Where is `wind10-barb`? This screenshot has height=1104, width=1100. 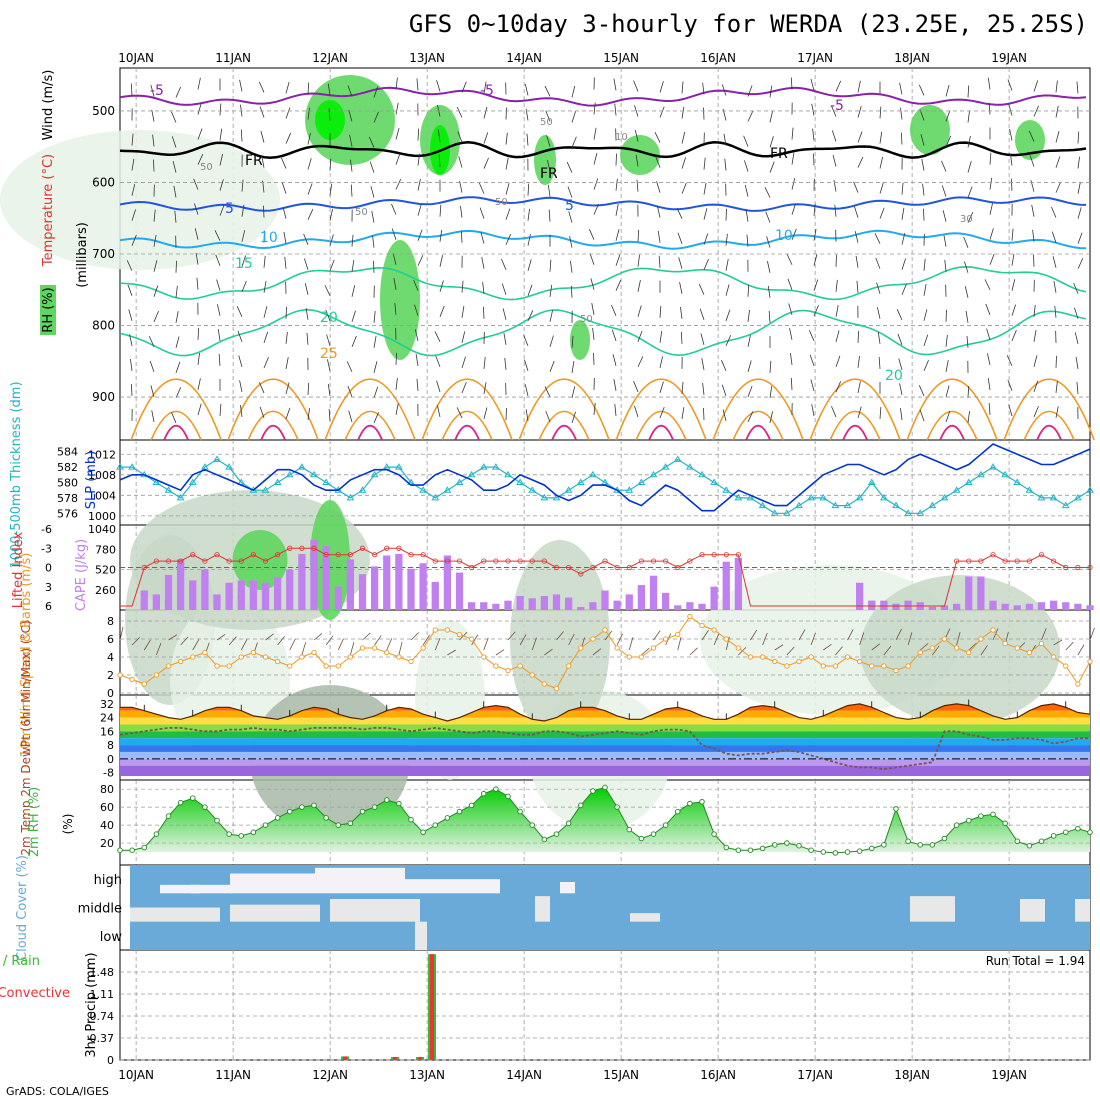 wind10-barb is located at coordinates (400, 648).